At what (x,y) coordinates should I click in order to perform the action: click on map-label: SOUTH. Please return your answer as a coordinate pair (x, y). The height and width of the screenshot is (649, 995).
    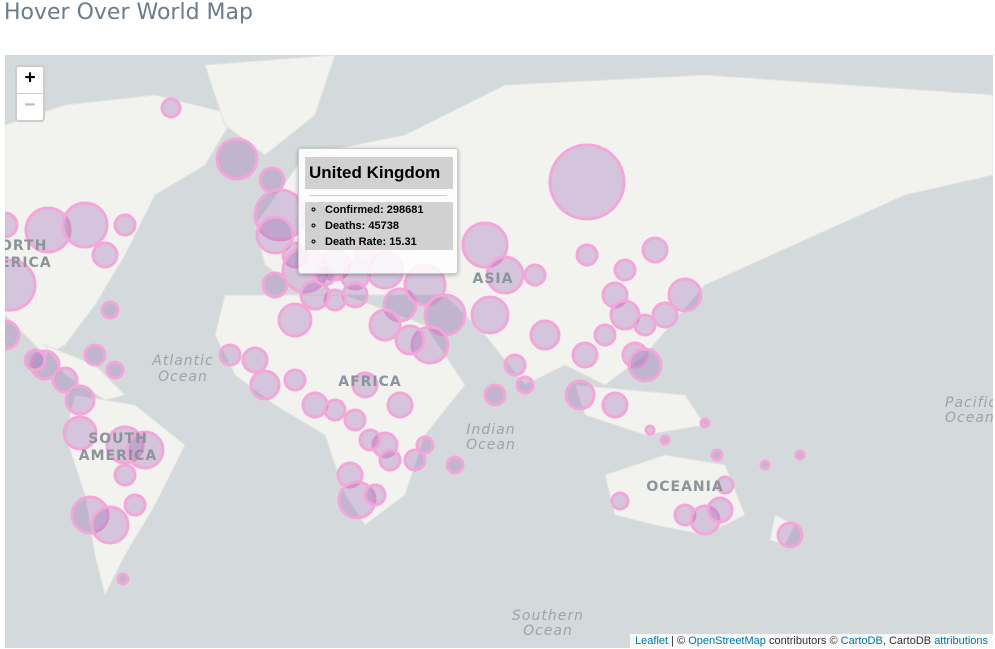
    Looking at the image, I should click on (118, 439).